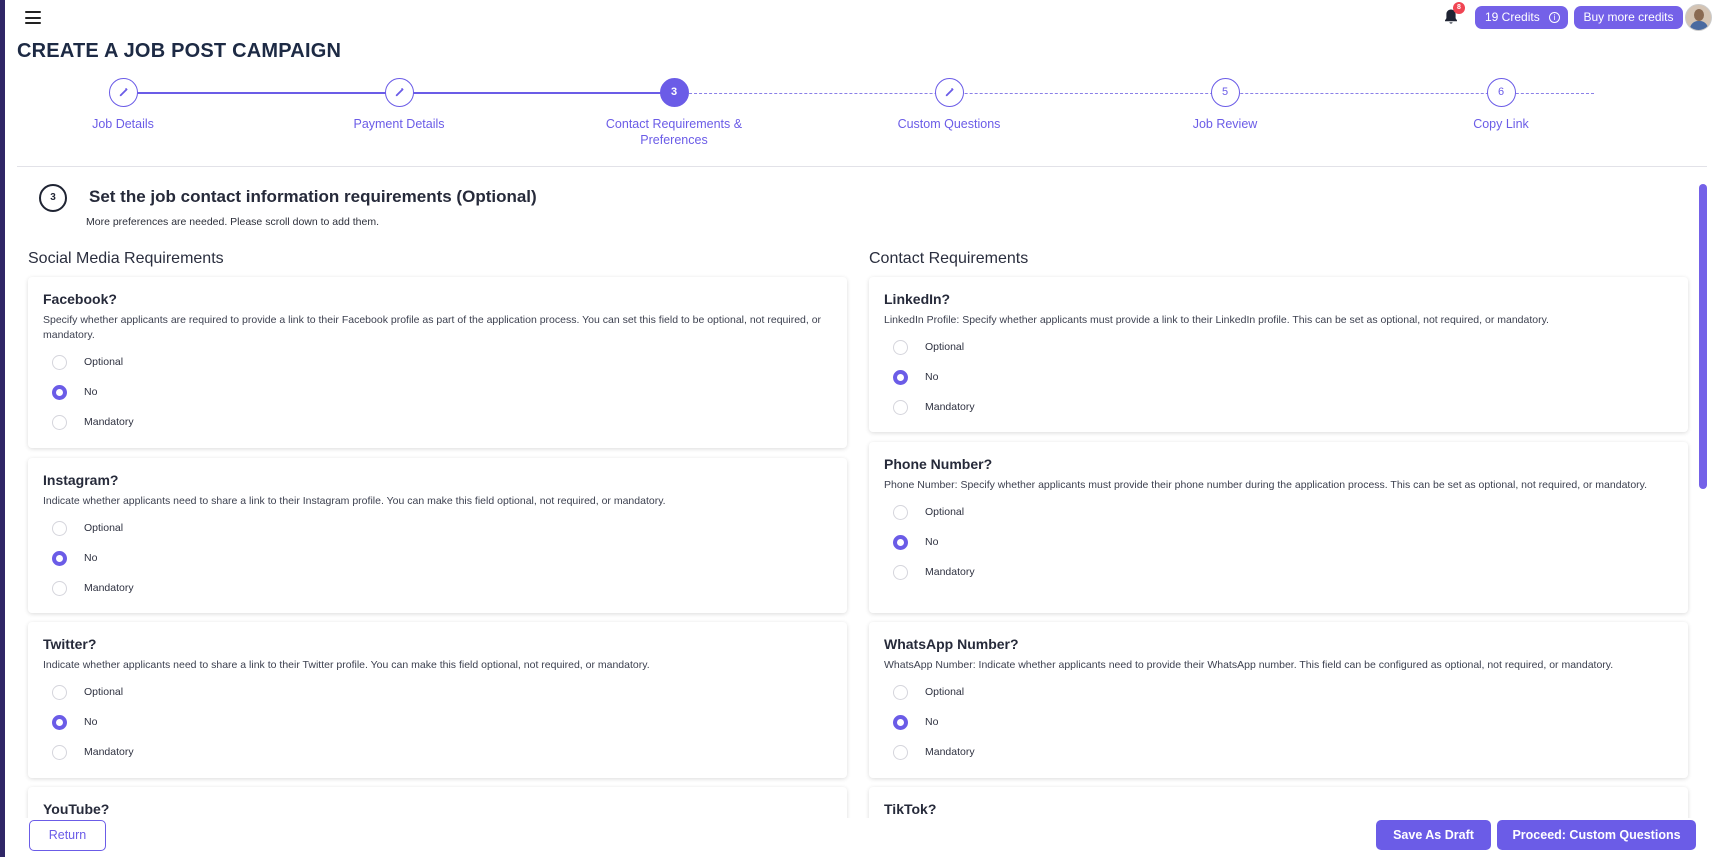  I want to click on scrollbar-thumb, so click(1703, 336).